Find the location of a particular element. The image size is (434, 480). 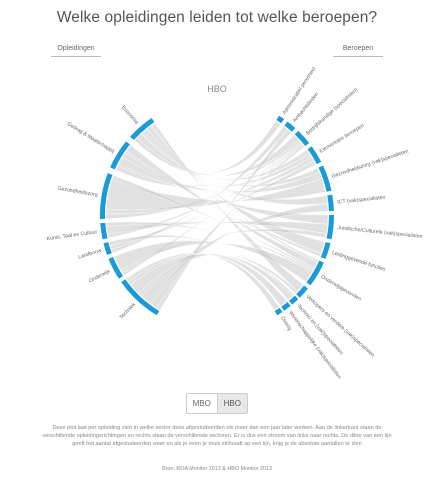

occupation-label-8: Onderwijsgevenden is located at coordinates (341, 288).